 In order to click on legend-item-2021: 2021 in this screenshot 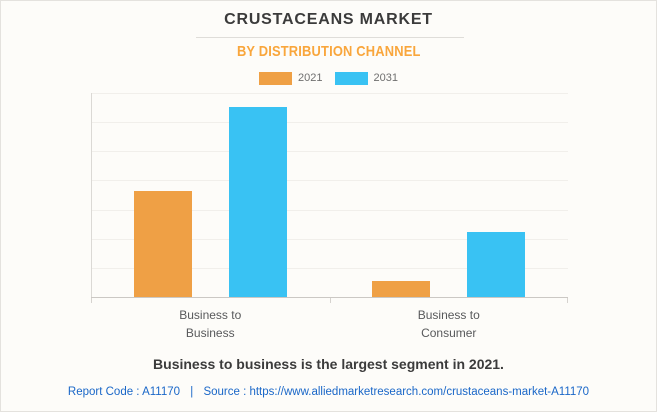, I will do `click(291, 78)`.